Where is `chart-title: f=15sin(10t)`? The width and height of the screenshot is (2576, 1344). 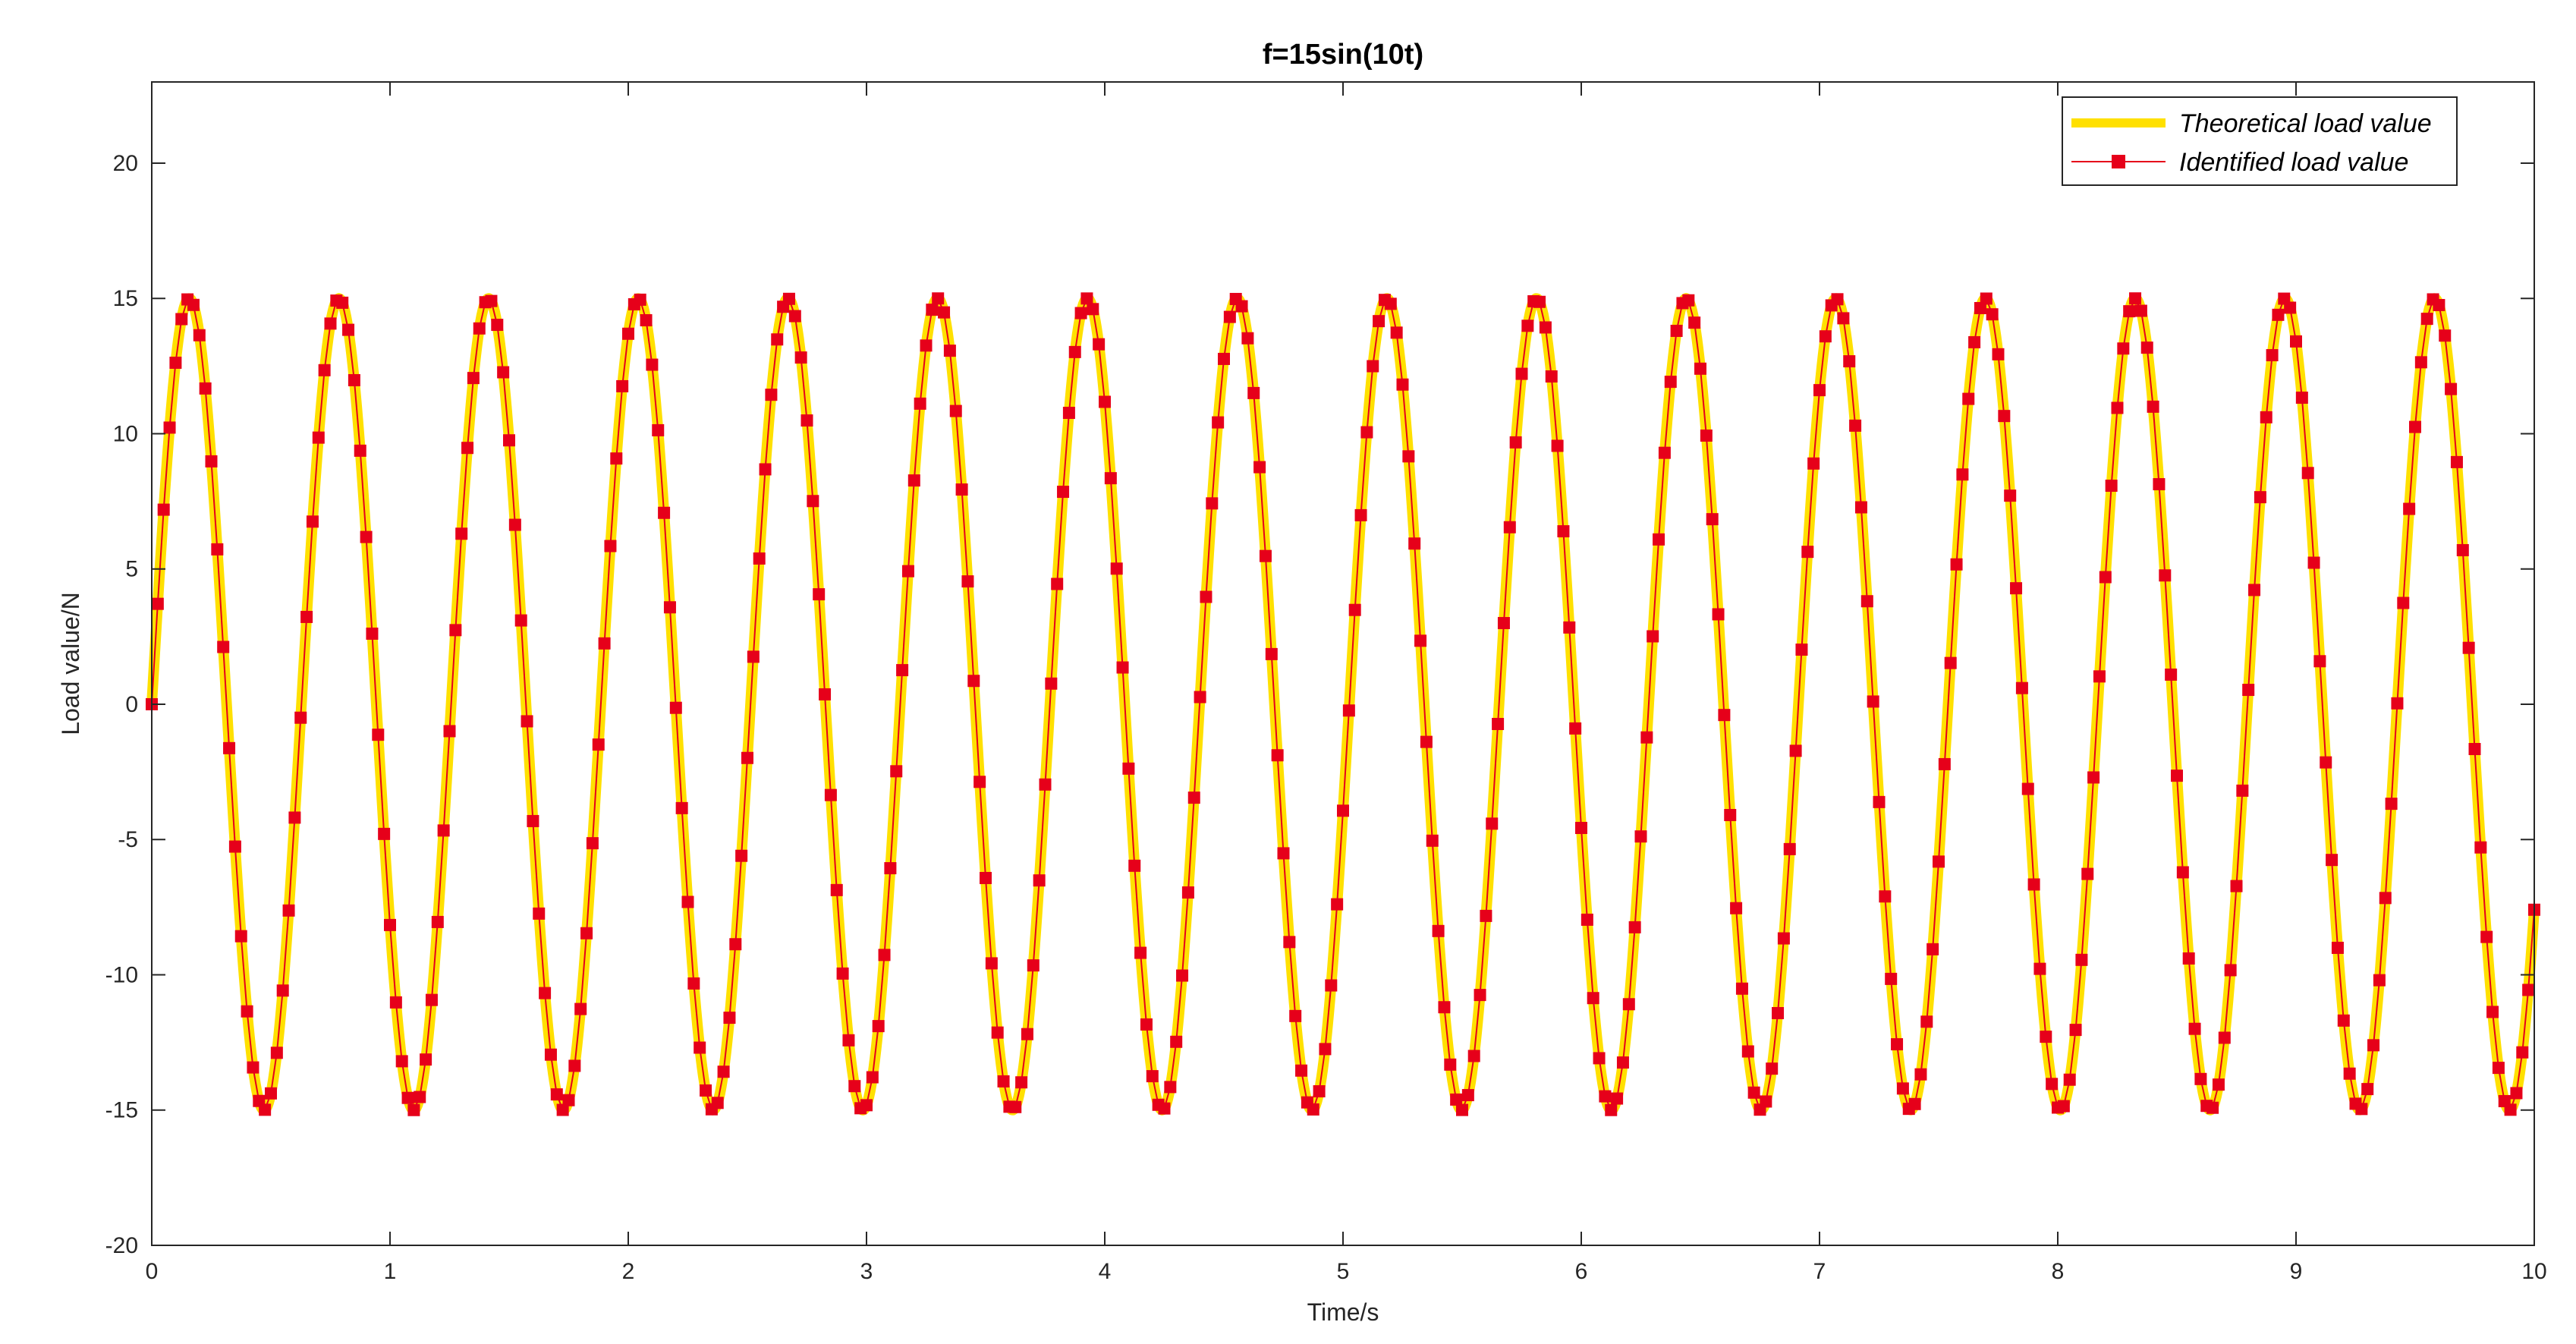 chart-title: f=15sin(10t) is located at coordinates (1343, 55).